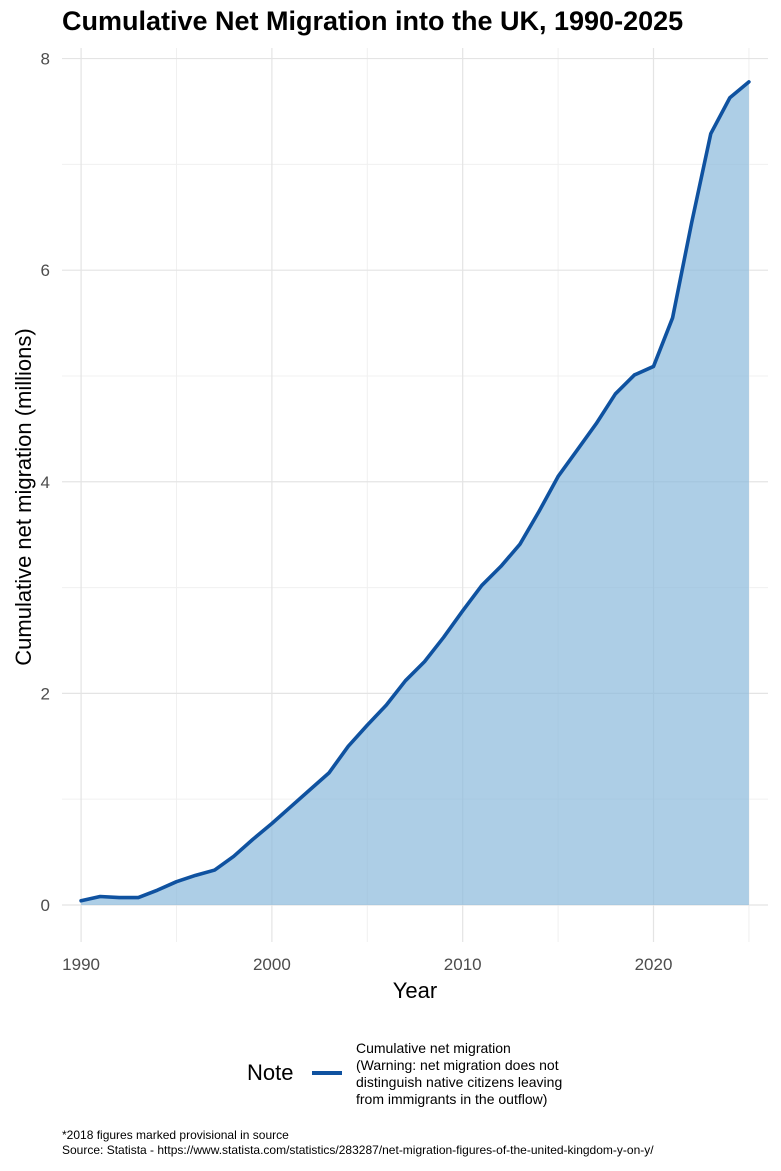  I want to click on legend-title: Note, so click(270, 1072).